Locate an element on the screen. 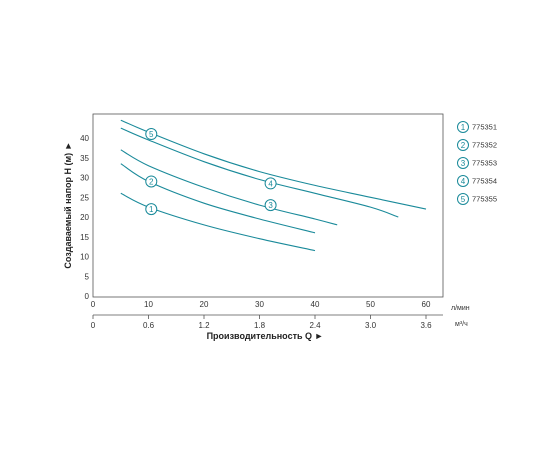  x-tick-label: 60 is located at coordinates (426, 304).